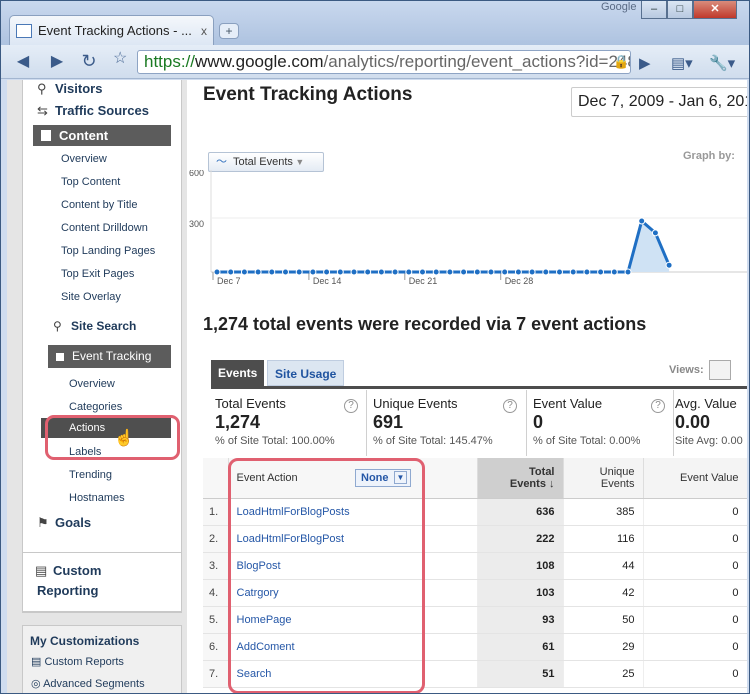 Image resolution: width=750 pixels, height=694 pixels. I want to click on header-event-value: Event Value, so click(695, 478).